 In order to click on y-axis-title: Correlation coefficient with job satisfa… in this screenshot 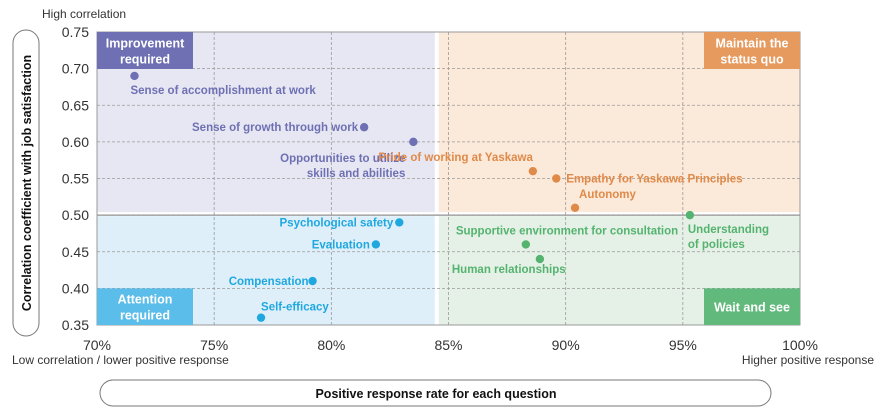, I will do `click(27, 183)`.